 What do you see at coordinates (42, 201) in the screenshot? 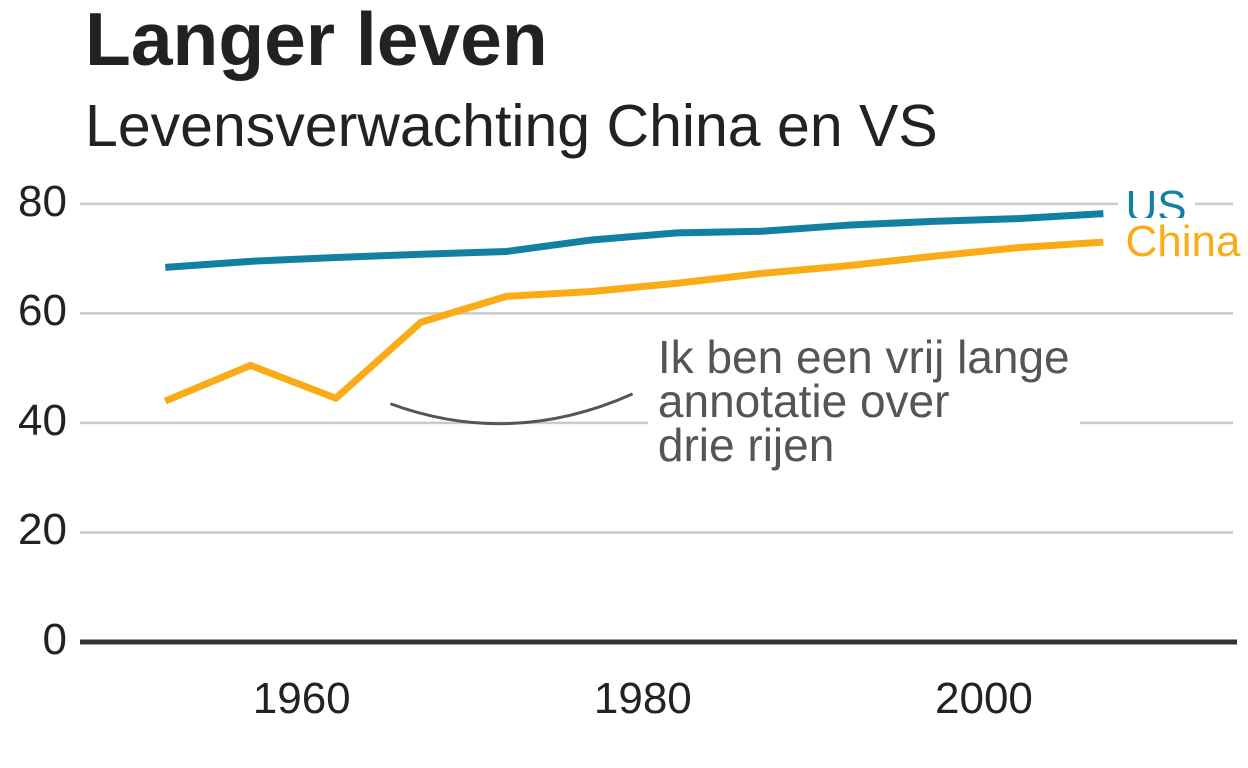
I see `y-axis-tick-label: 80` at bounding box center [42, 201].